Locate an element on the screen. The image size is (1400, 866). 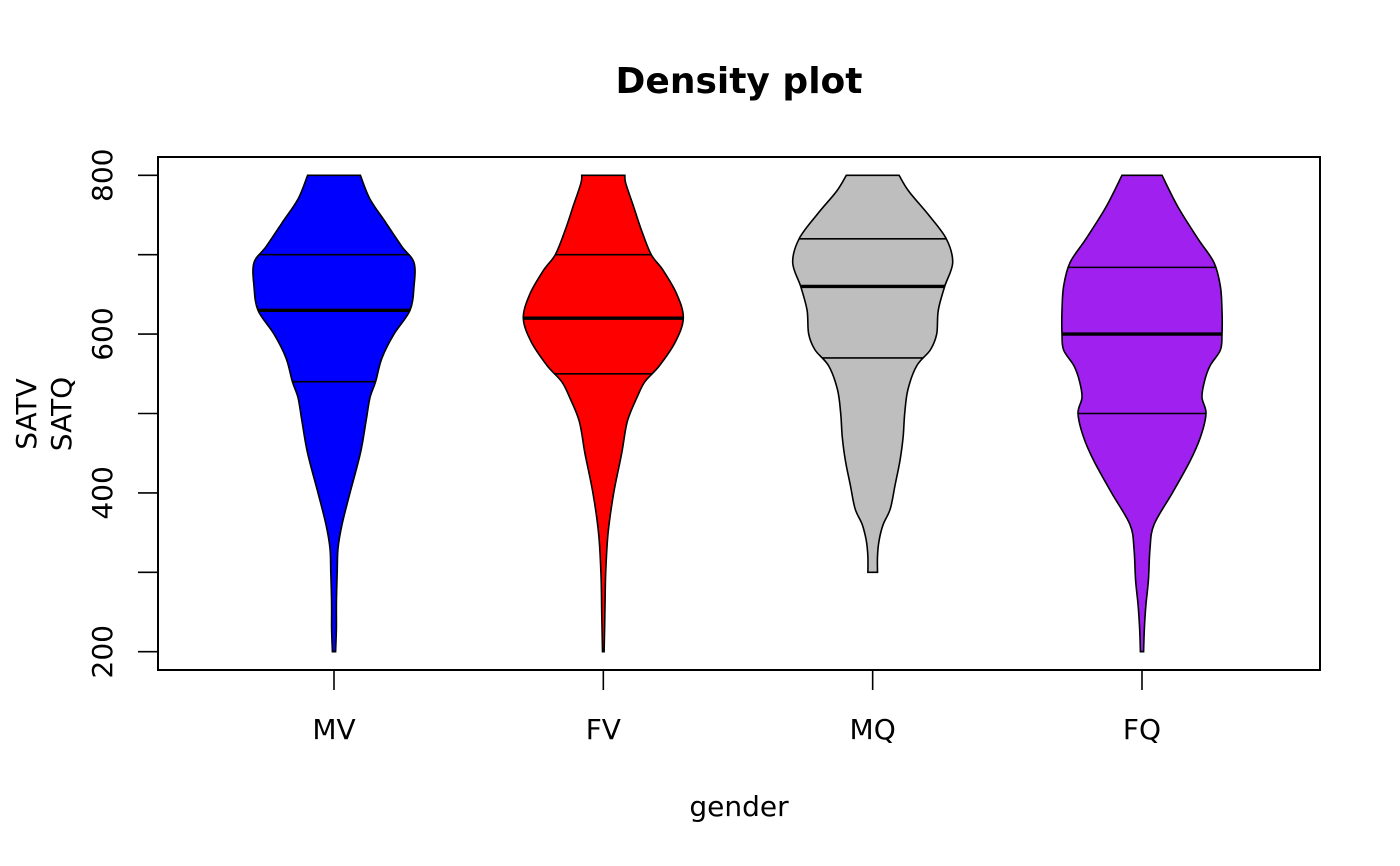
y-tick-label: 400 is located at coordinates (102, 492).